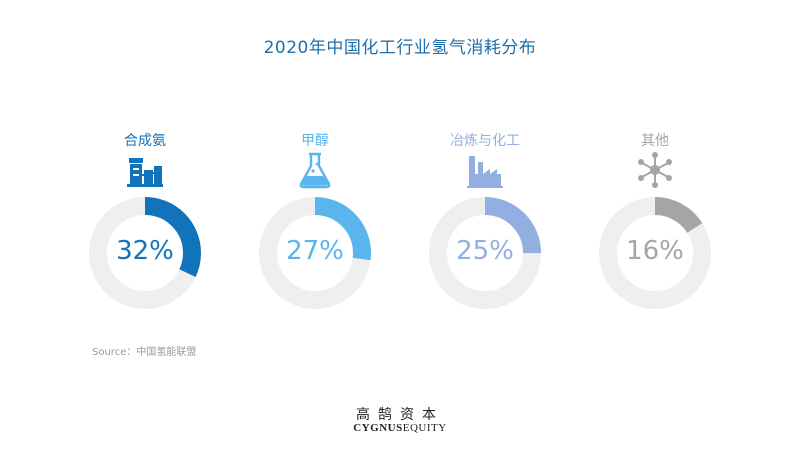 The height and width of the screenshot is (450, 800). What do you see at coordinates (485, 170) in the screenshot?
I see `factory-icon` at bounding box center [485, 170].